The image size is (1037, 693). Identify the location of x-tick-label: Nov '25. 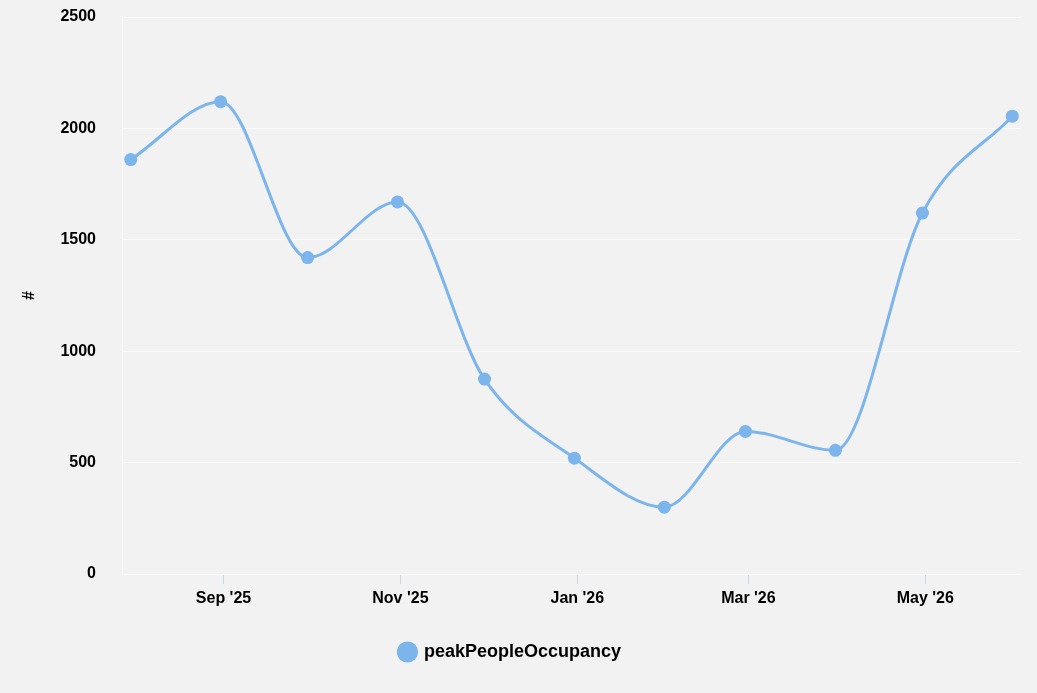
(400, 598).